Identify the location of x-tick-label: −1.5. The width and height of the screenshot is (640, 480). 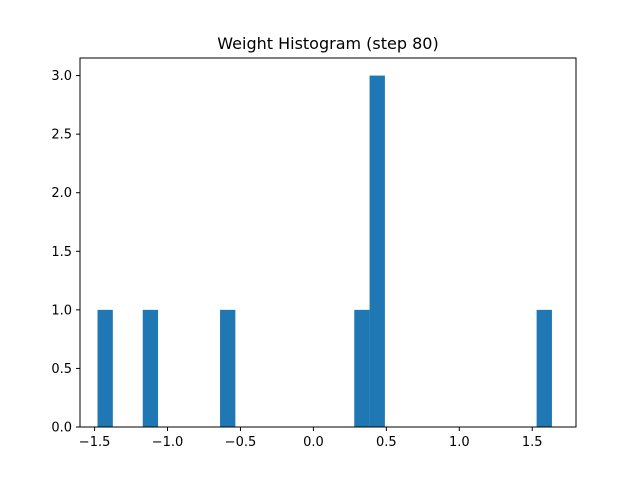
(95, 442).